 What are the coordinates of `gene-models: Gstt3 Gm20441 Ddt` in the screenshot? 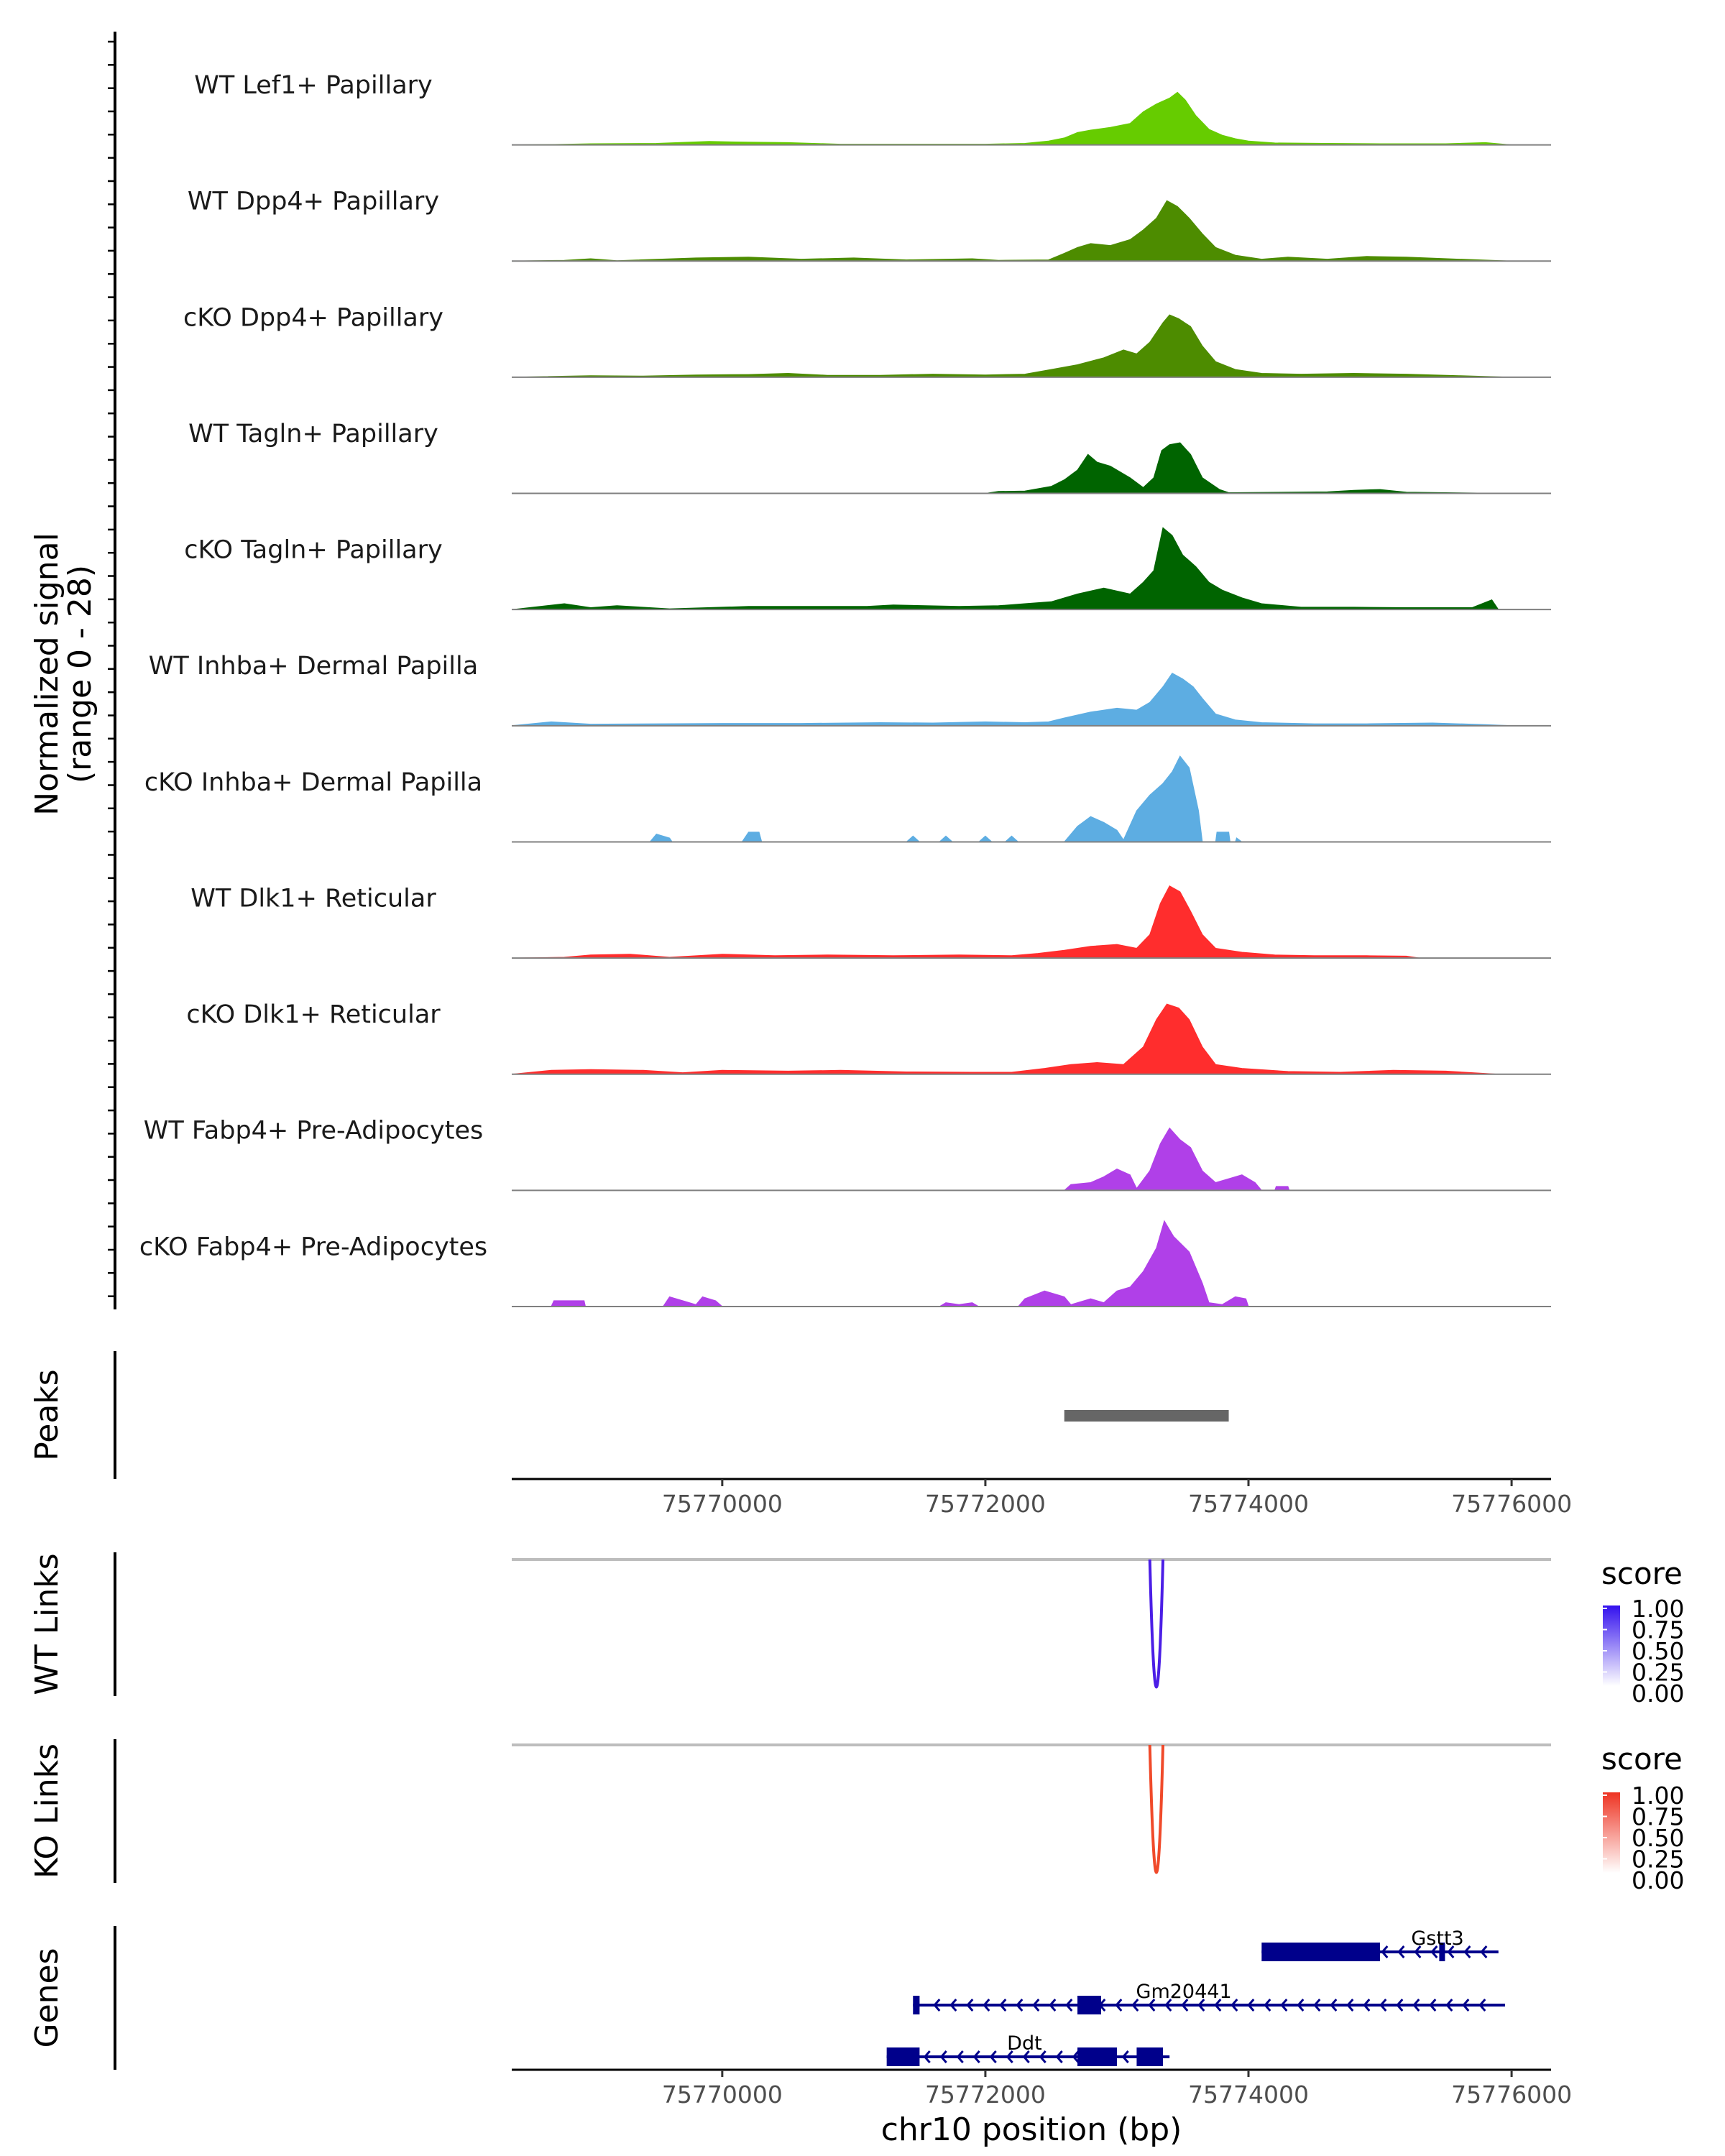 It's located at (1195, 1997).